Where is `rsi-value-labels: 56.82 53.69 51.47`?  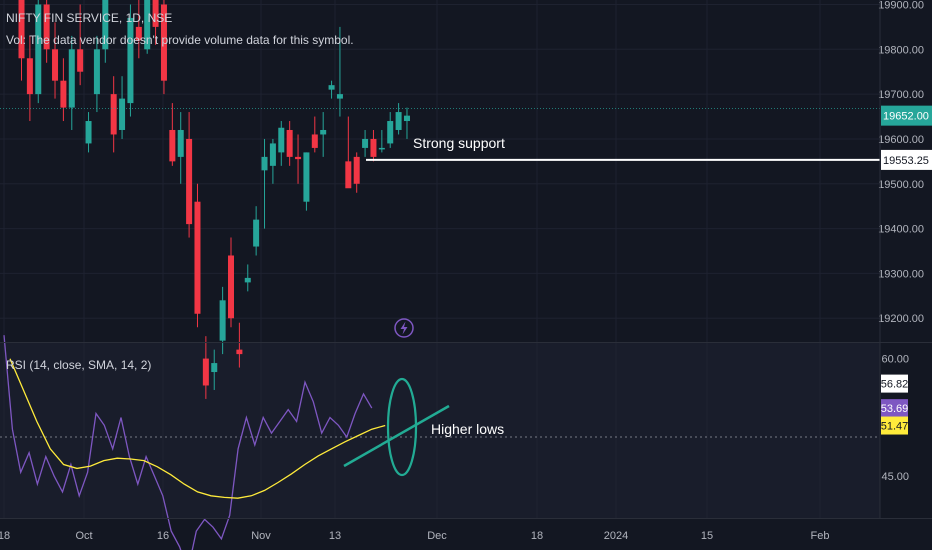
rsi-value-labels: 56.82 53.69 51.47 is located at coordinates (895, 404).